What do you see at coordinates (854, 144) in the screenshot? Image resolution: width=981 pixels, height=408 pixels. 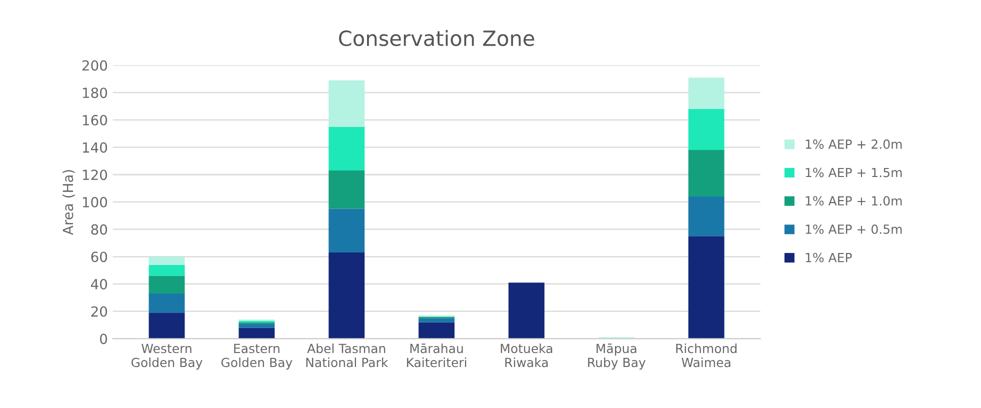 I see `legend-label: 1% AEP + 2.0m` at bounding box center [854, 144].